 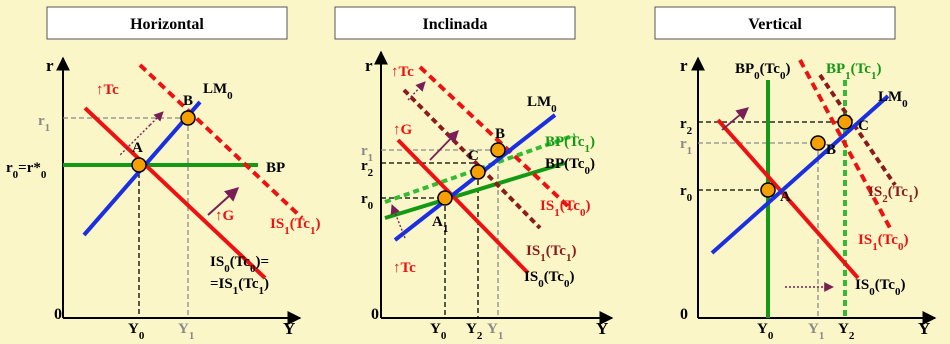 I want to click on tick-r0: r0, so click(x=367, y=201).